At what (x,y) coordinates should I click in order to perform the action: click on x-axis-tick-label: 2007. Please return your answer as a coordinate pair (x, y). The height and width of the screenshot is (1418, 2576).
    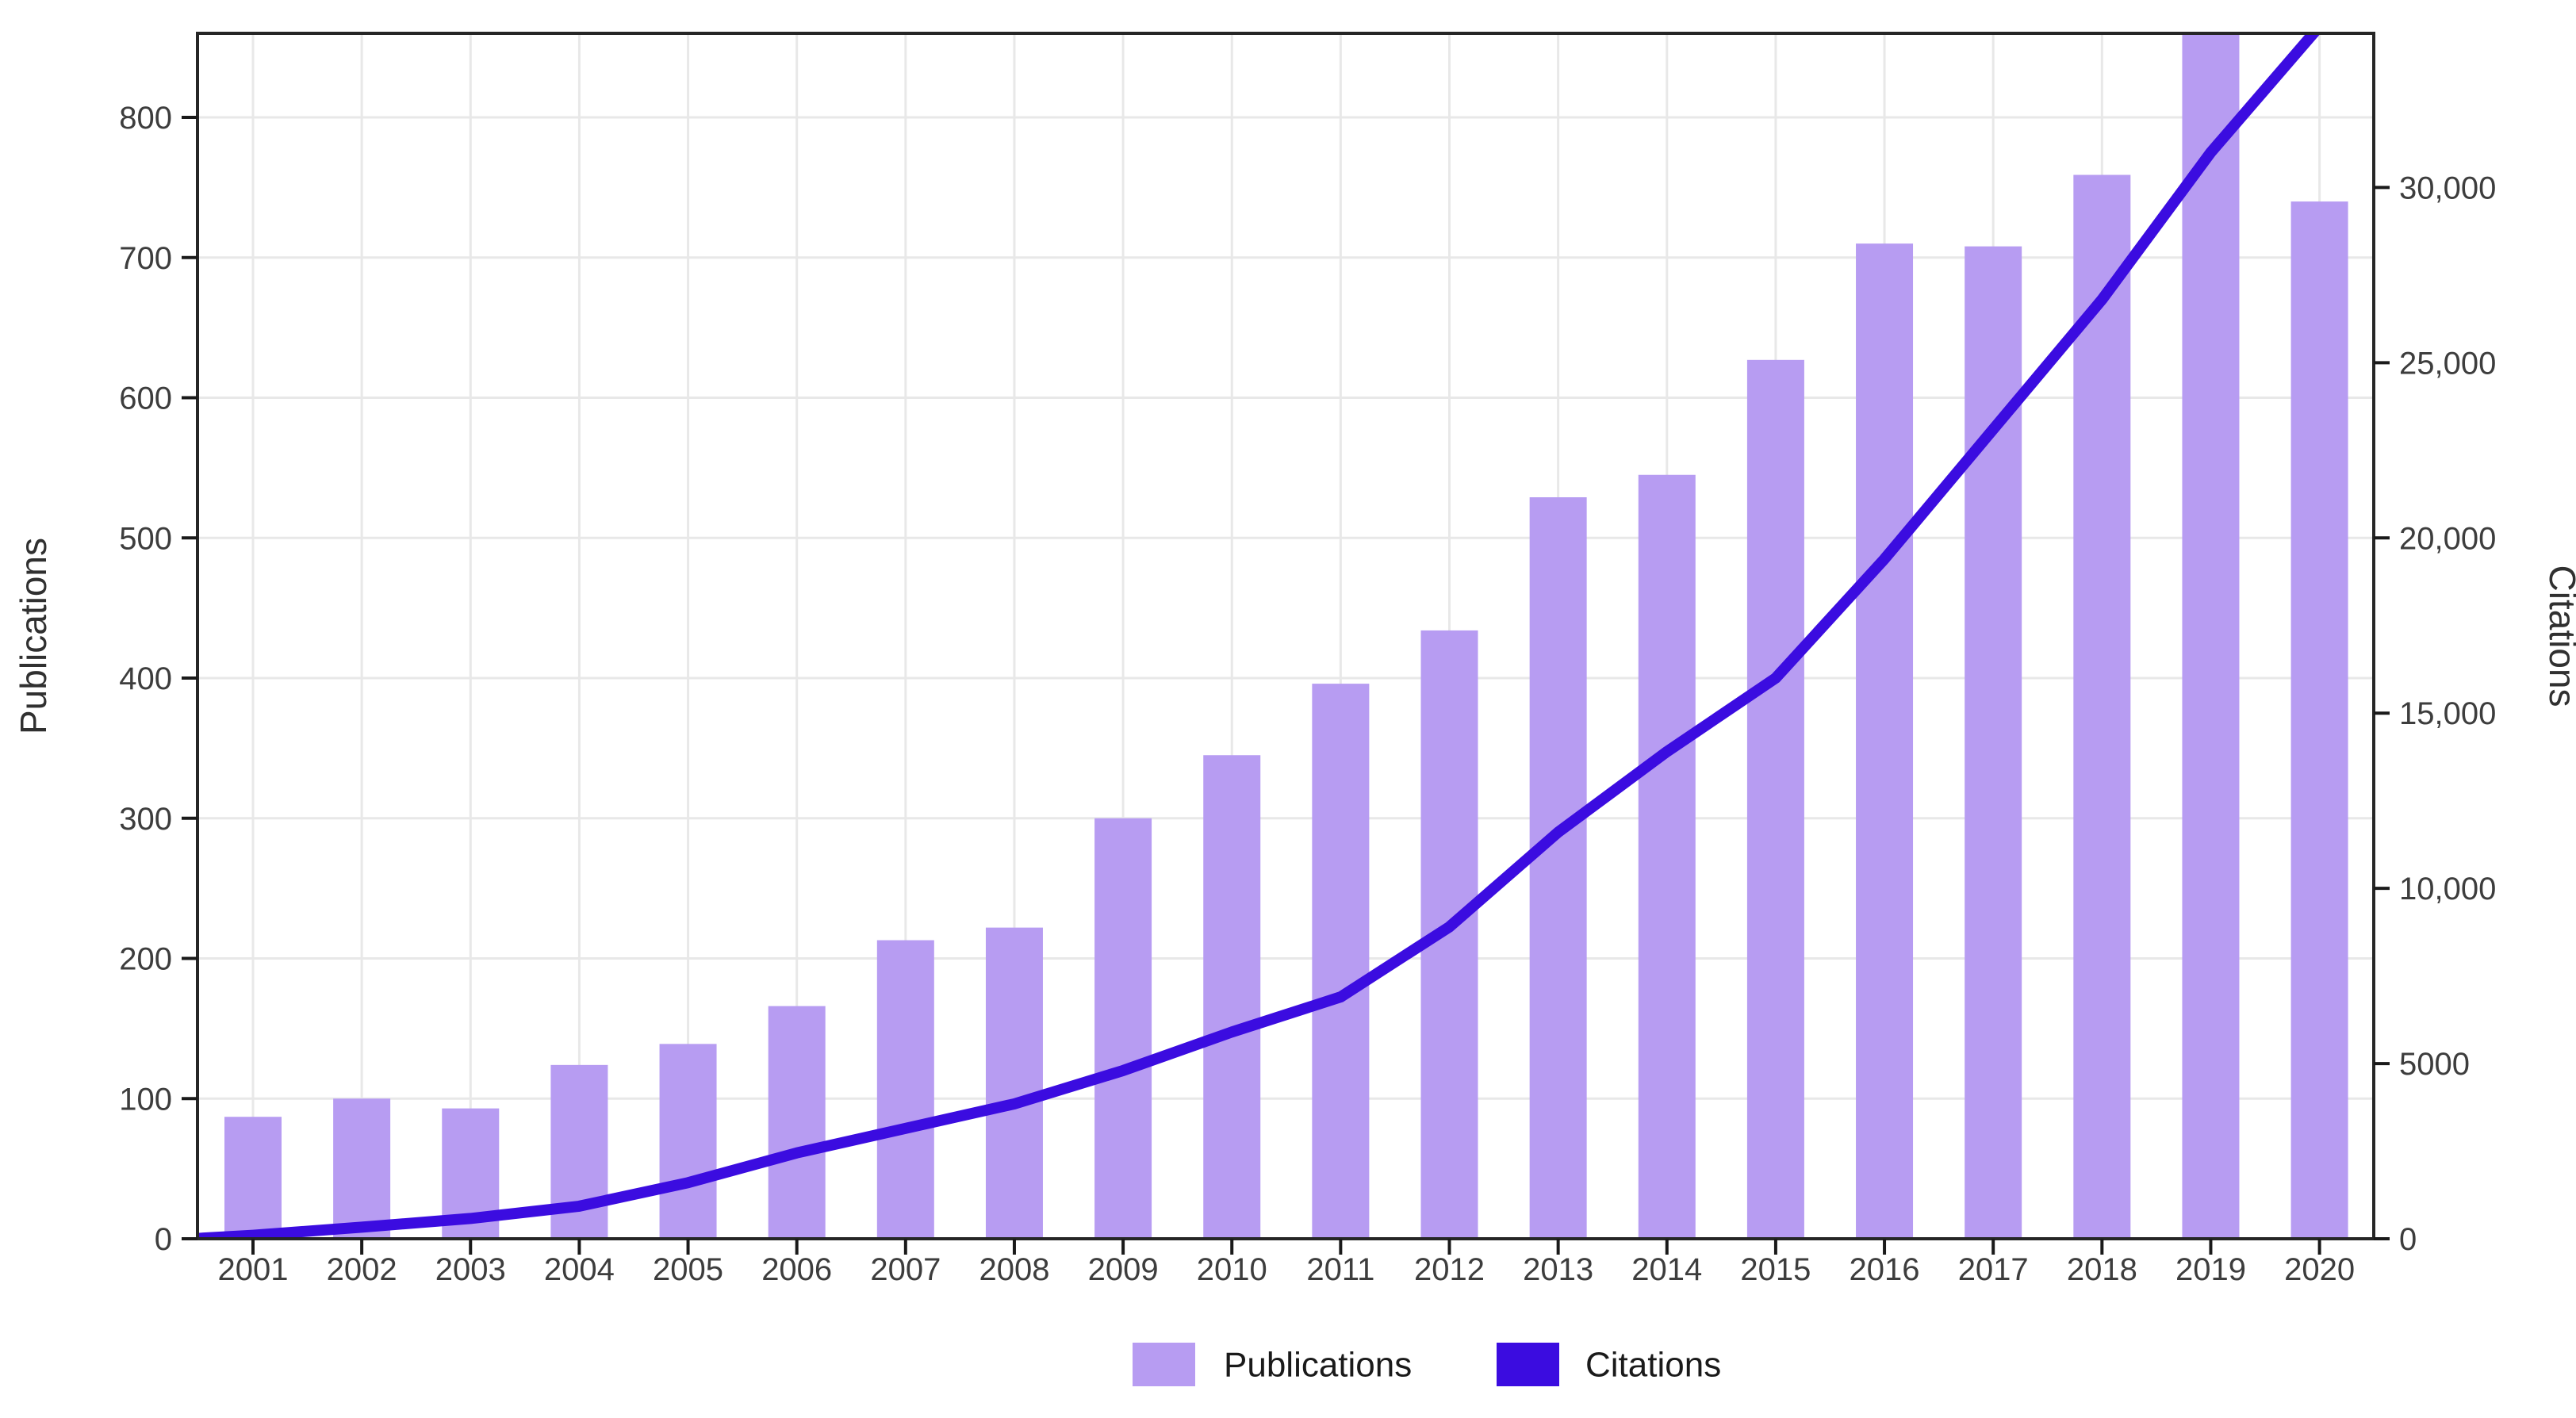
    Looking at the image, I should click on (905, 1269).